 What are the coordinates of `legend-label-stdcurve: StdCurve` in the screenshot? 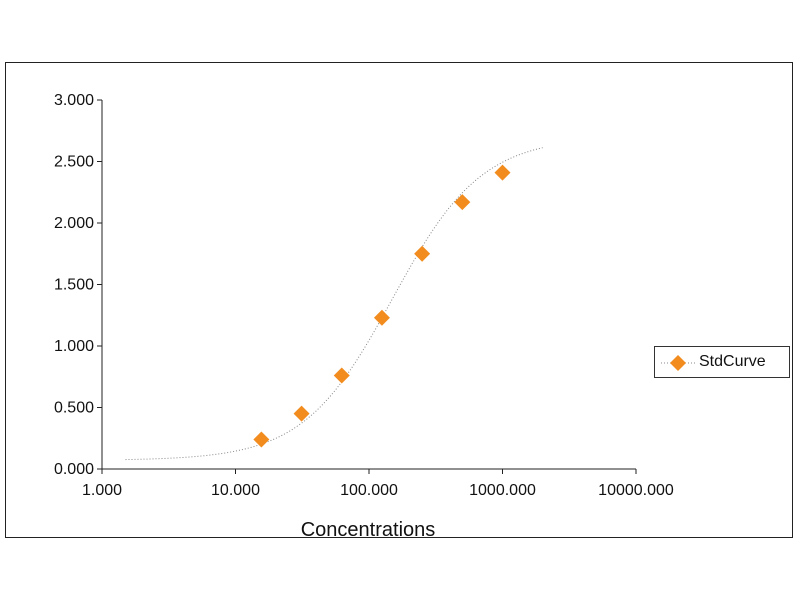 It's located at (732, 361).